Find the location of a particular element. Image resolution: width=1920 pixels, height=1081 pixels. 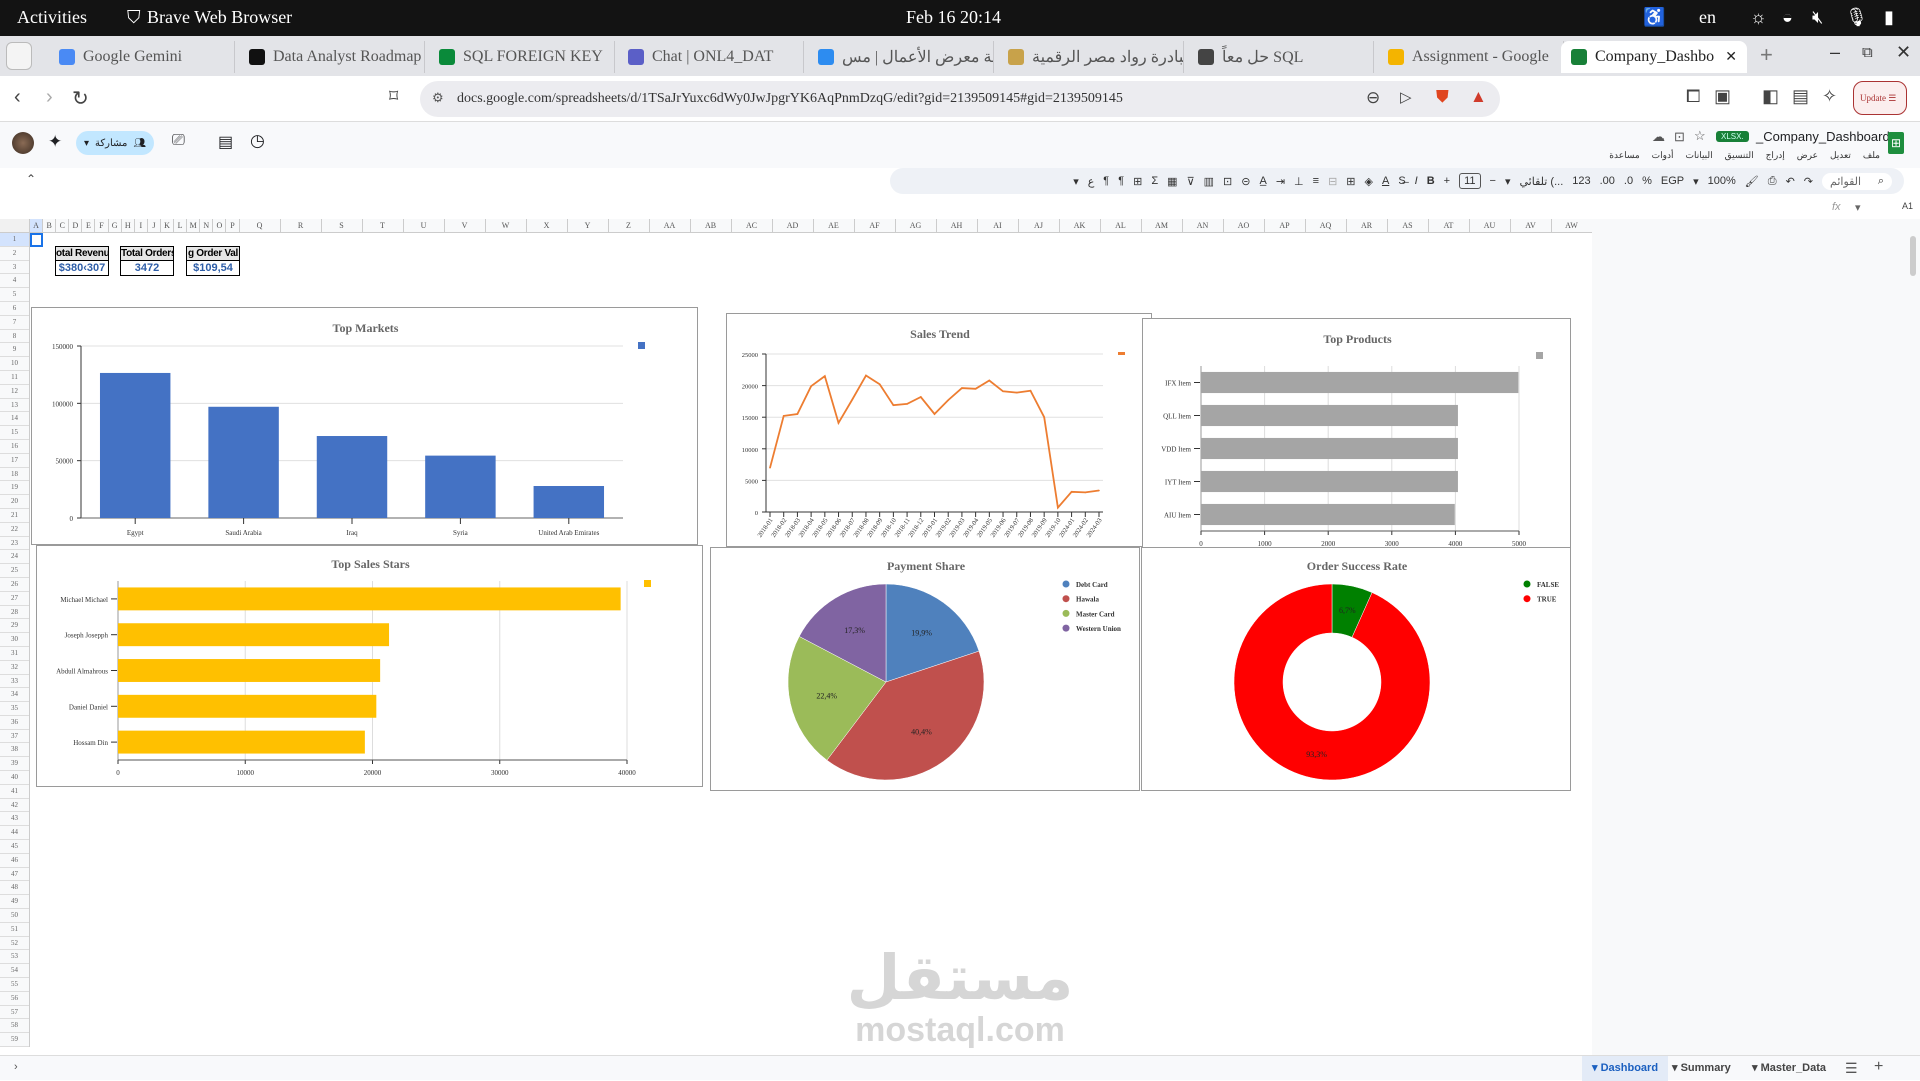

name-box: A1 is located at coordinates (1908, 206).